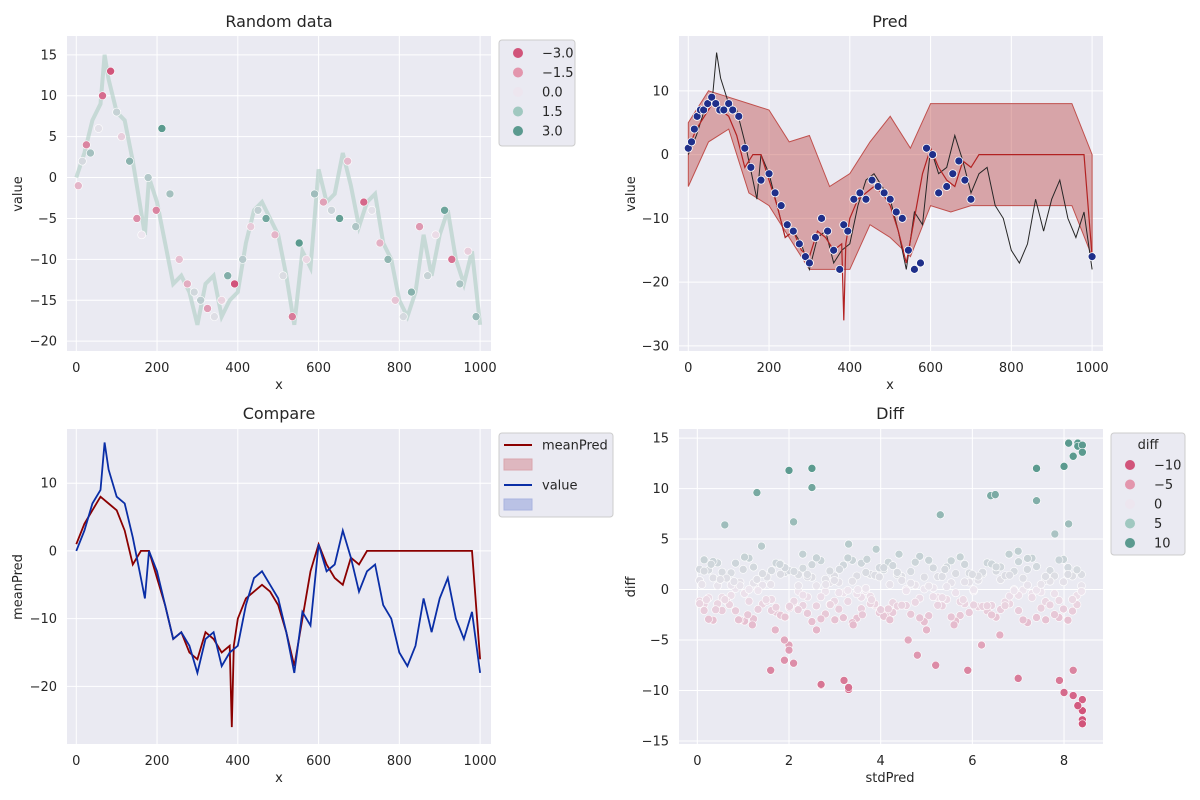 Image resolution: width=1200 pixels, height=800 pixels. I want to click on y-tick-label: 0, so click(665, 155).